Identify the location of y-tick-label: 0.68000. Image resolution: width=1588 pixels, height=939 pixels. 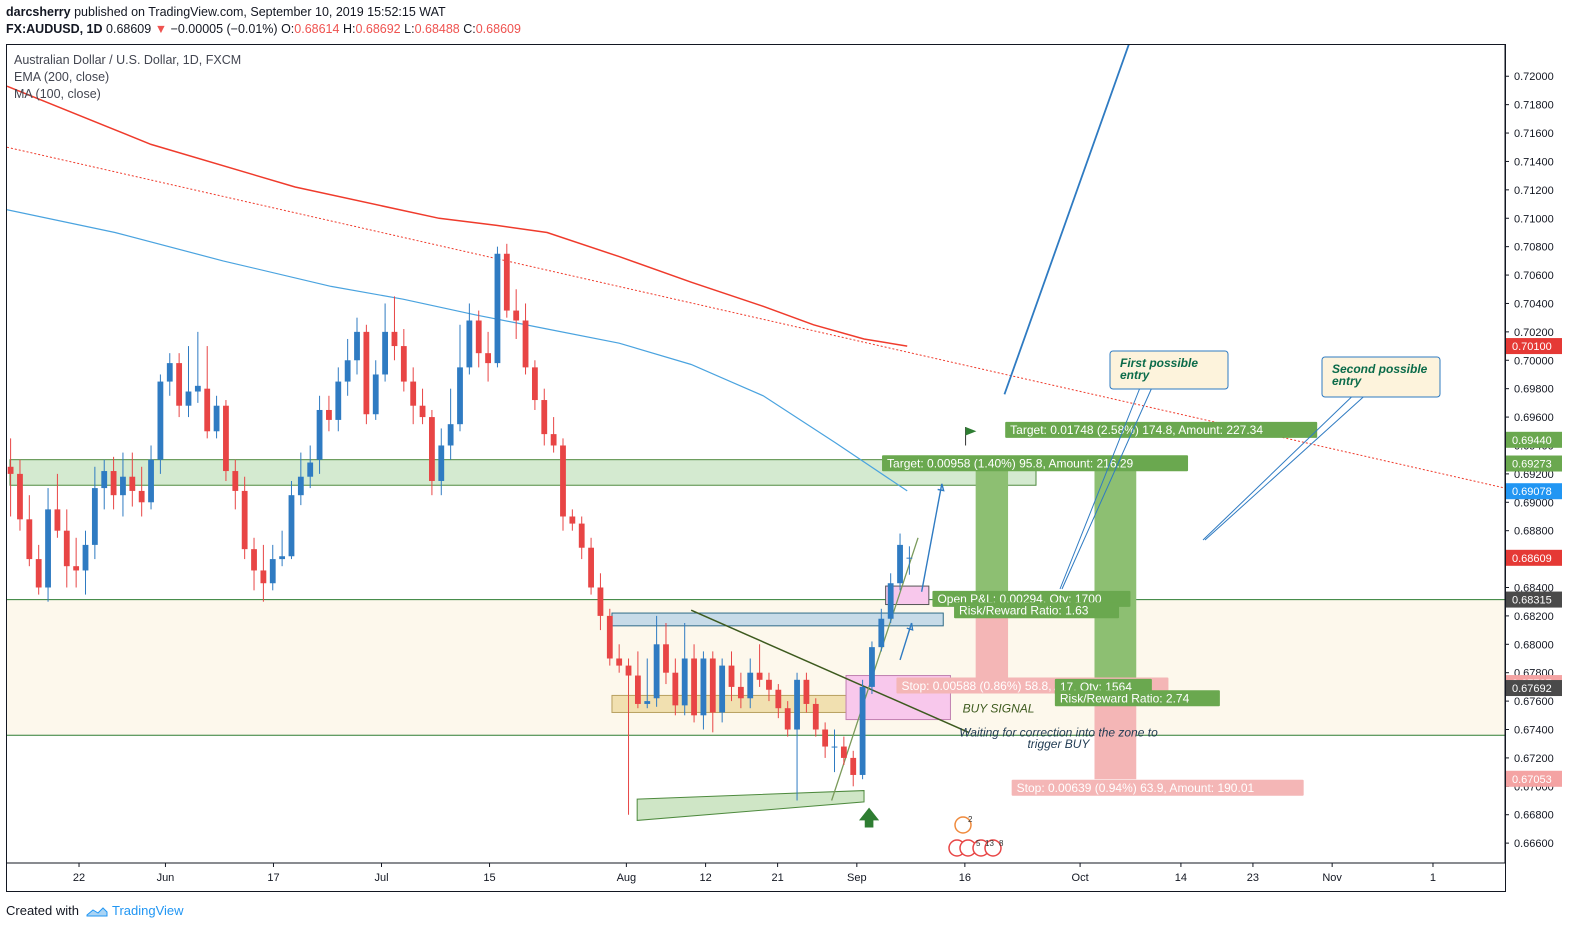
(1534, 645).